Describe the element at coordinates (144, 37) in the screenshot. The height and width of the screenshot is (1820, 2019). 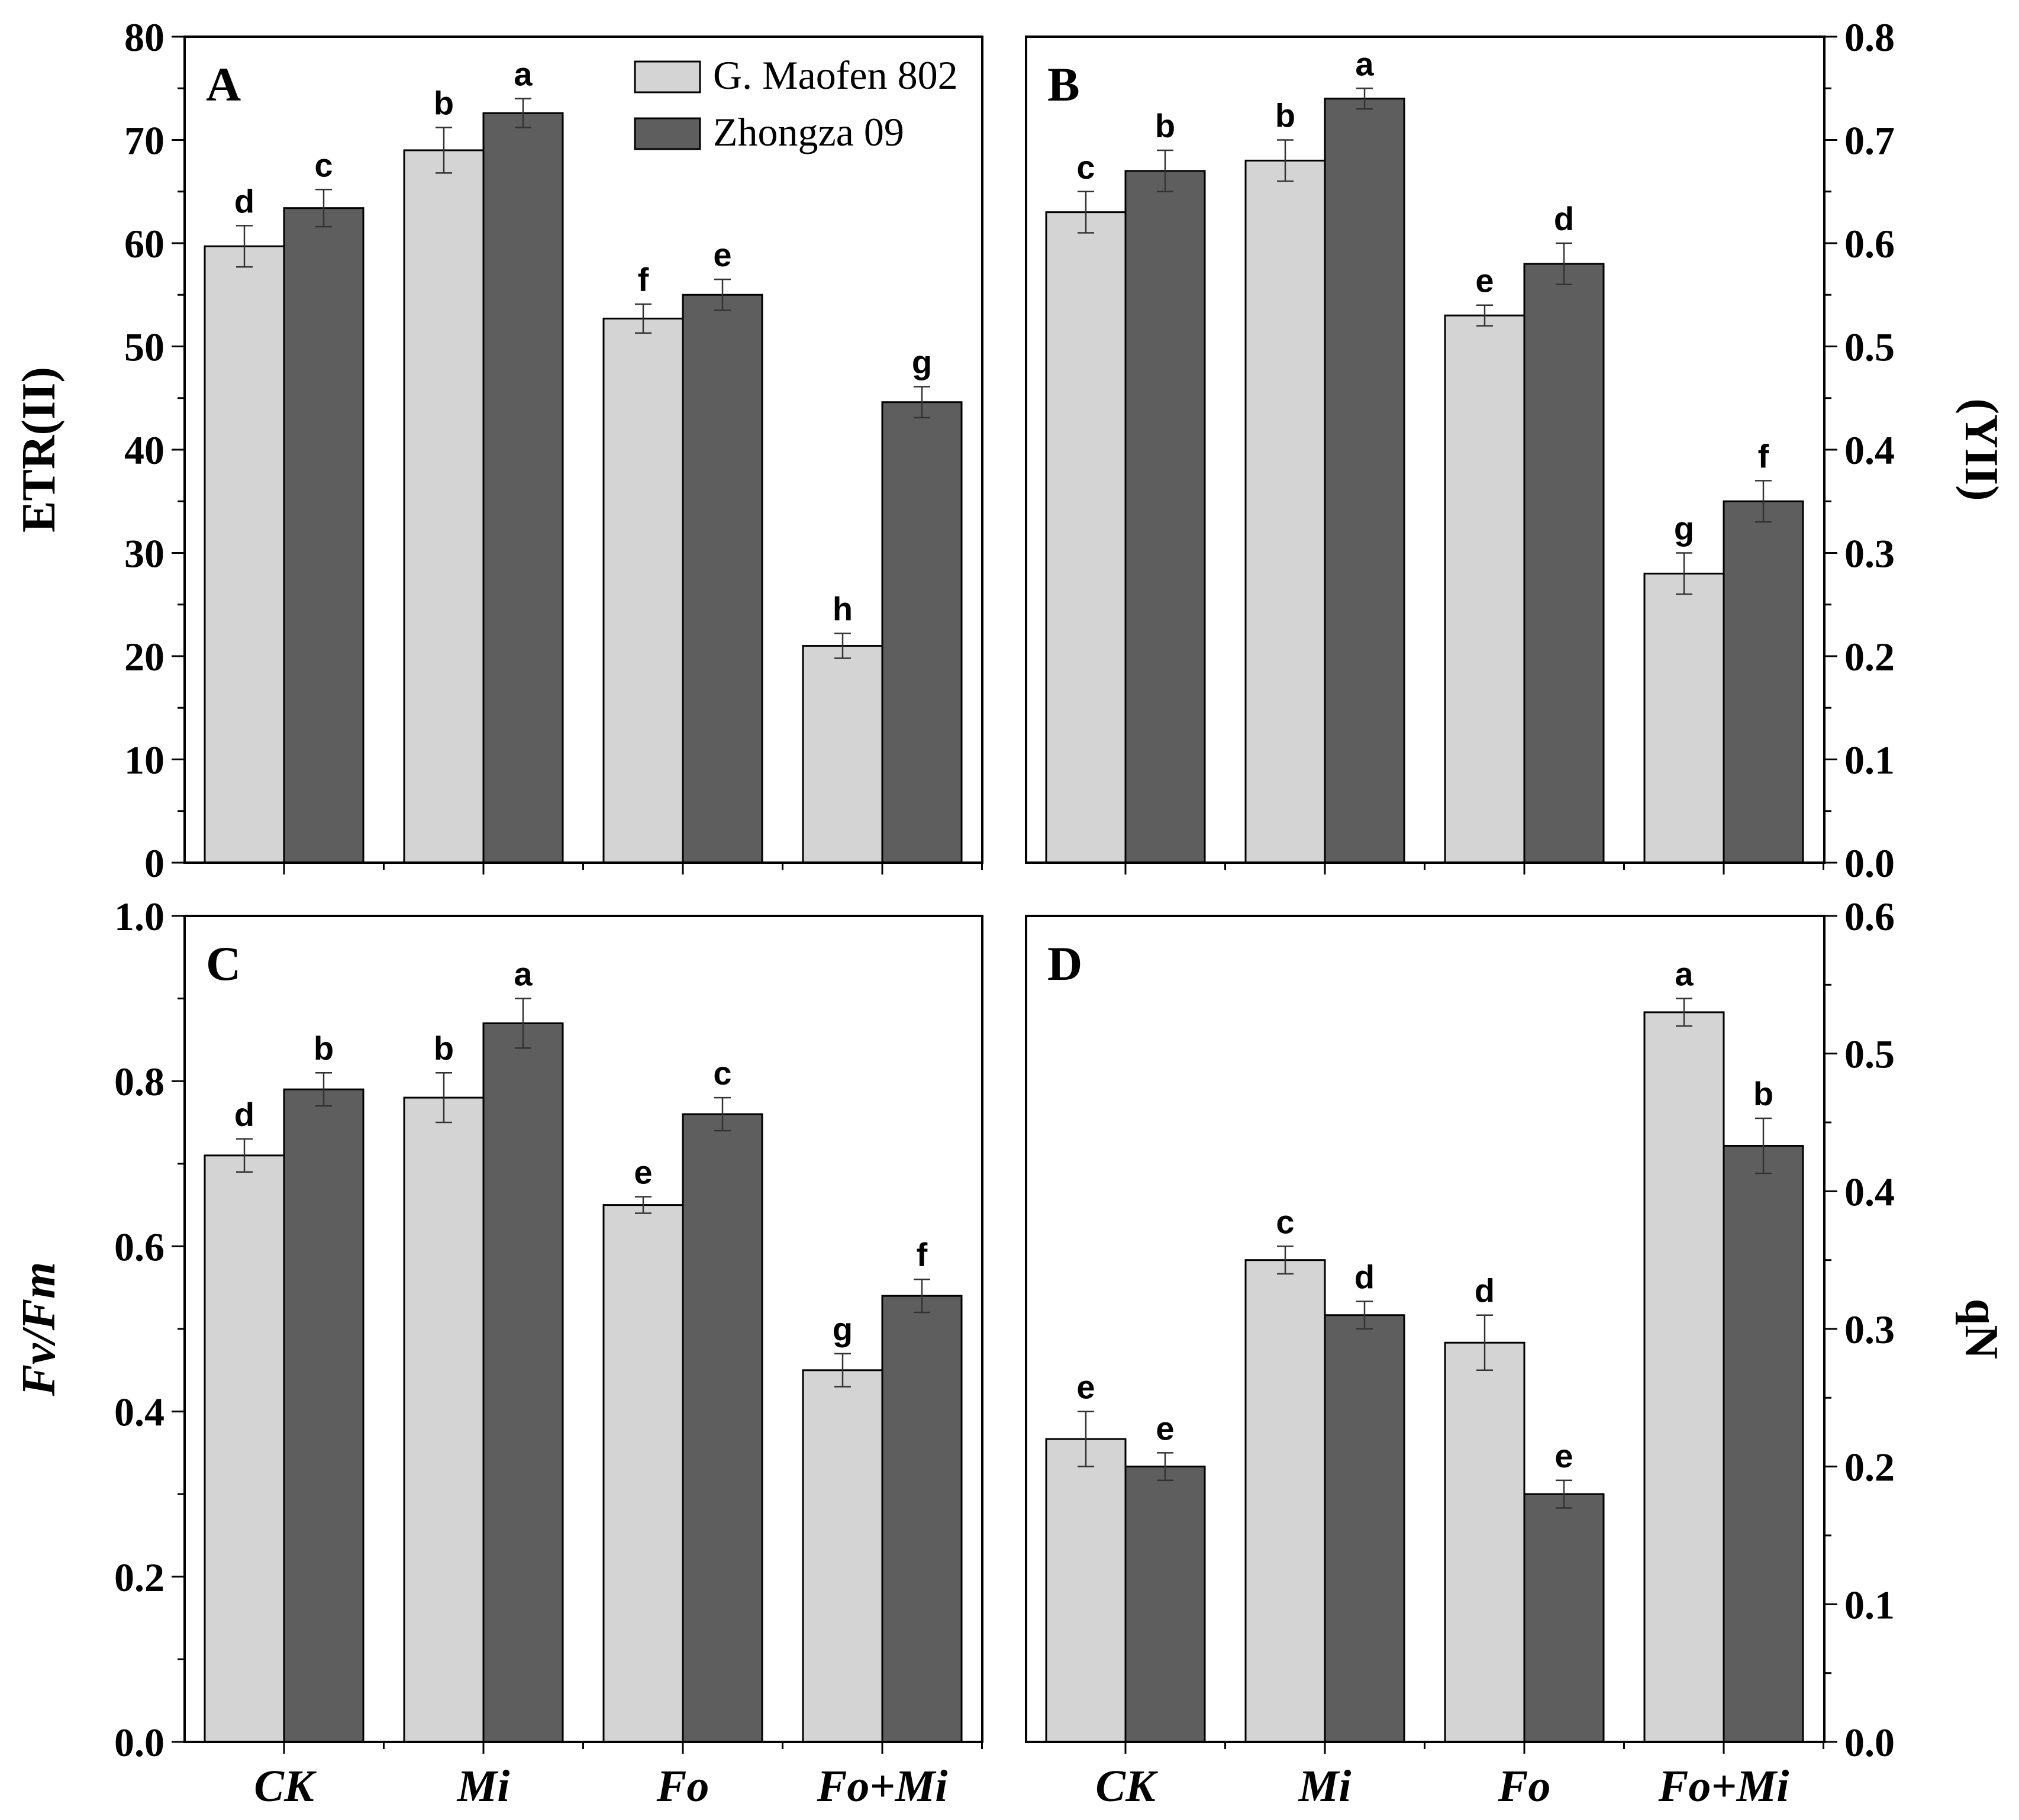
I see `y-tick-label: 80` at that location.